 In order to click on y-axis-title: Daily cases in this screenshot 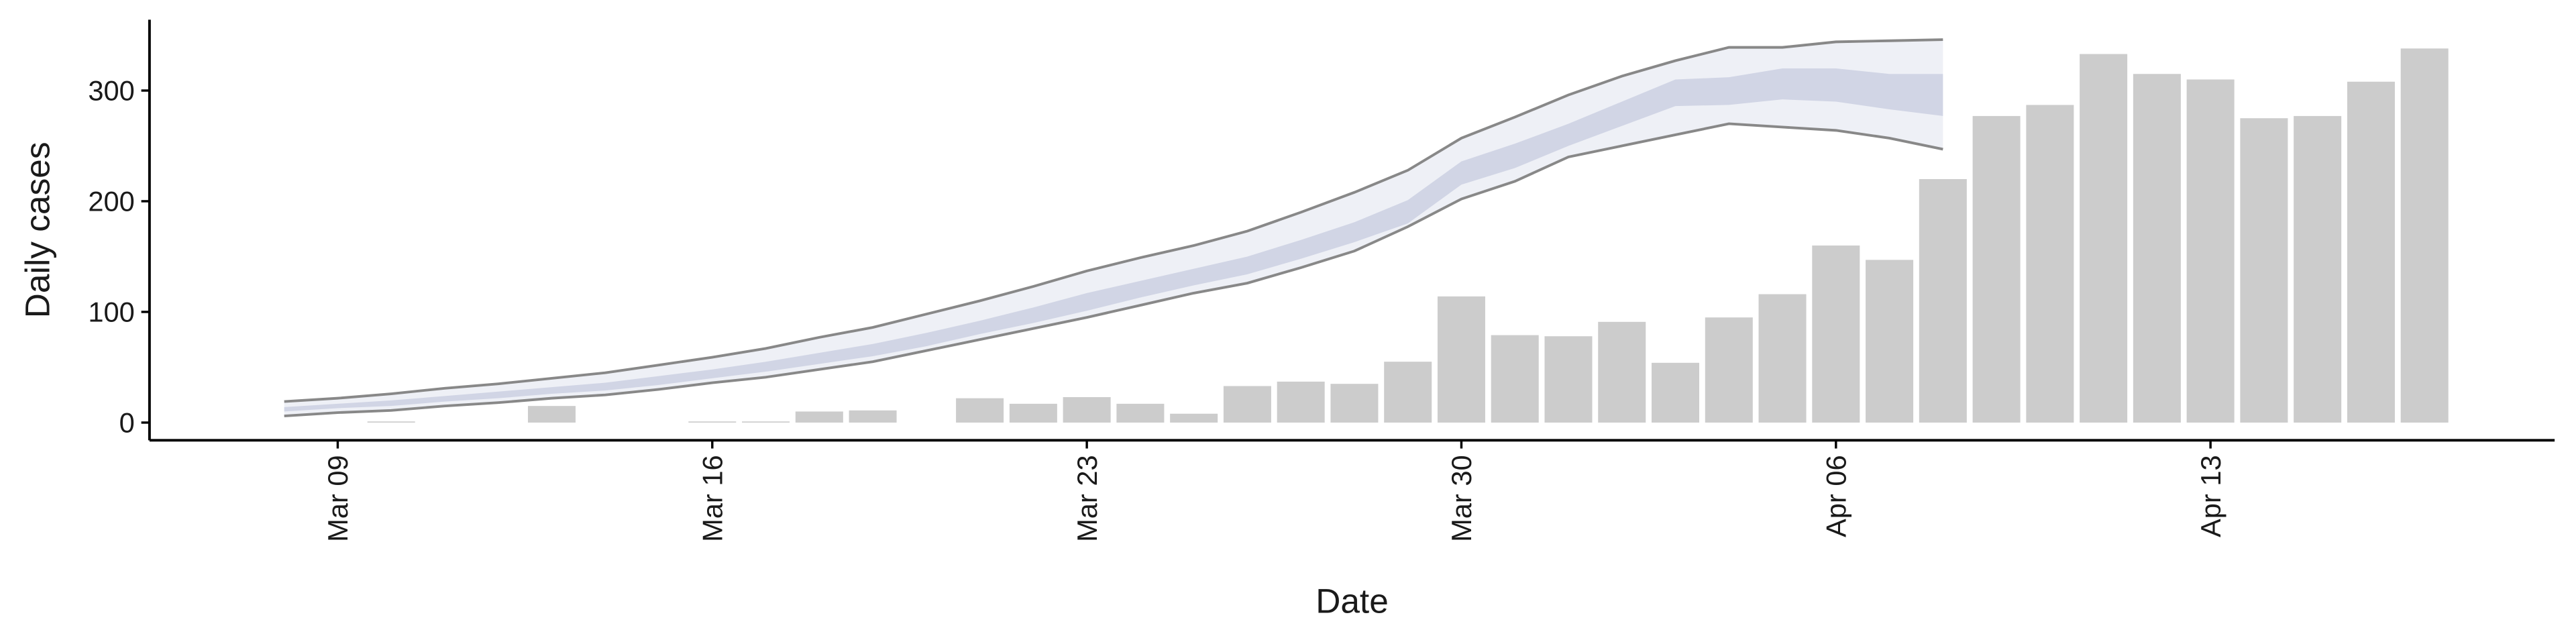, I will do `click(36, 230)`.